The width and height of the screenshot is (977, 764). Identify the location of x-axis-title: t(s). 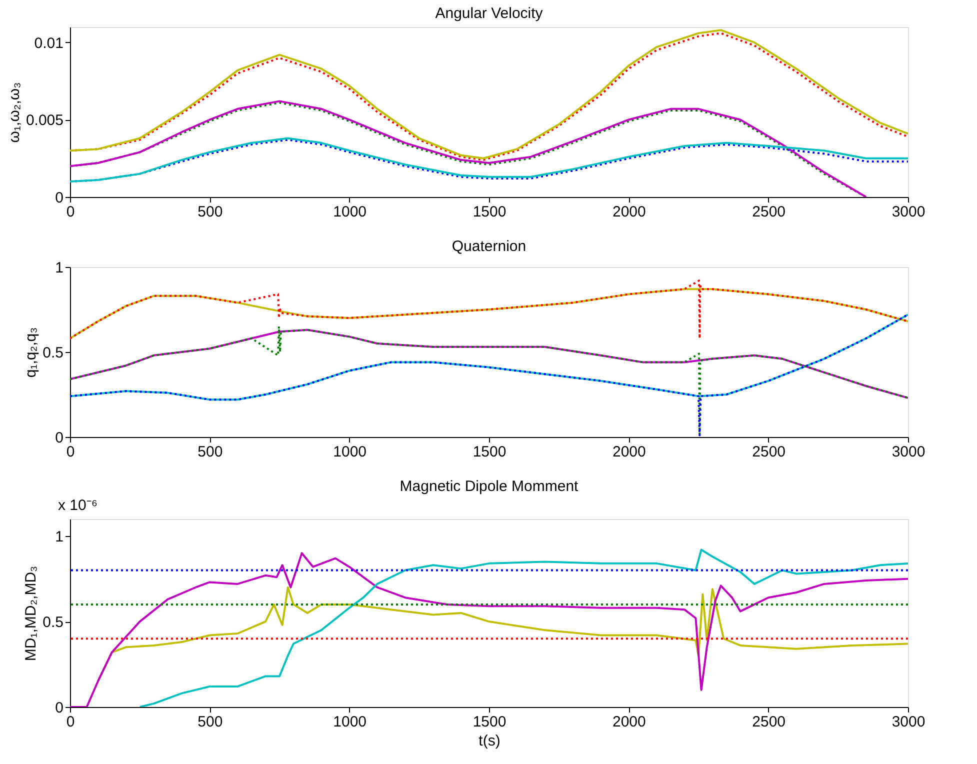
(489, 741).